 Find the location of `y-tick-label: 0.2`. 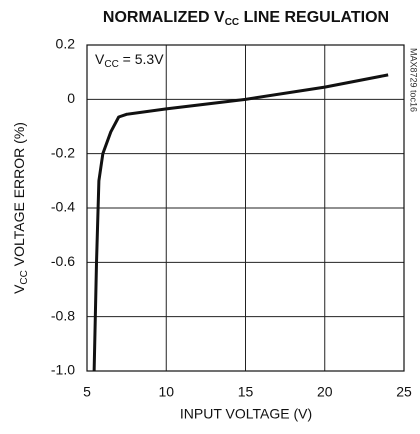

y-tick-label: 0.2 is located at coordinates (66, 44).